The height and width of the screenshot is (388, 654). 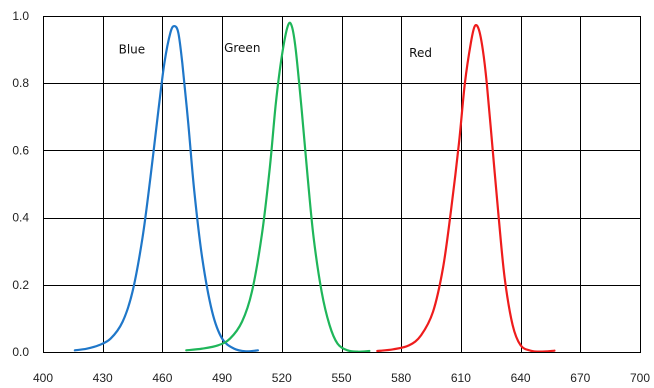 I want to click on y-tick-label-1: 0.2, so click(x=20, y=285).